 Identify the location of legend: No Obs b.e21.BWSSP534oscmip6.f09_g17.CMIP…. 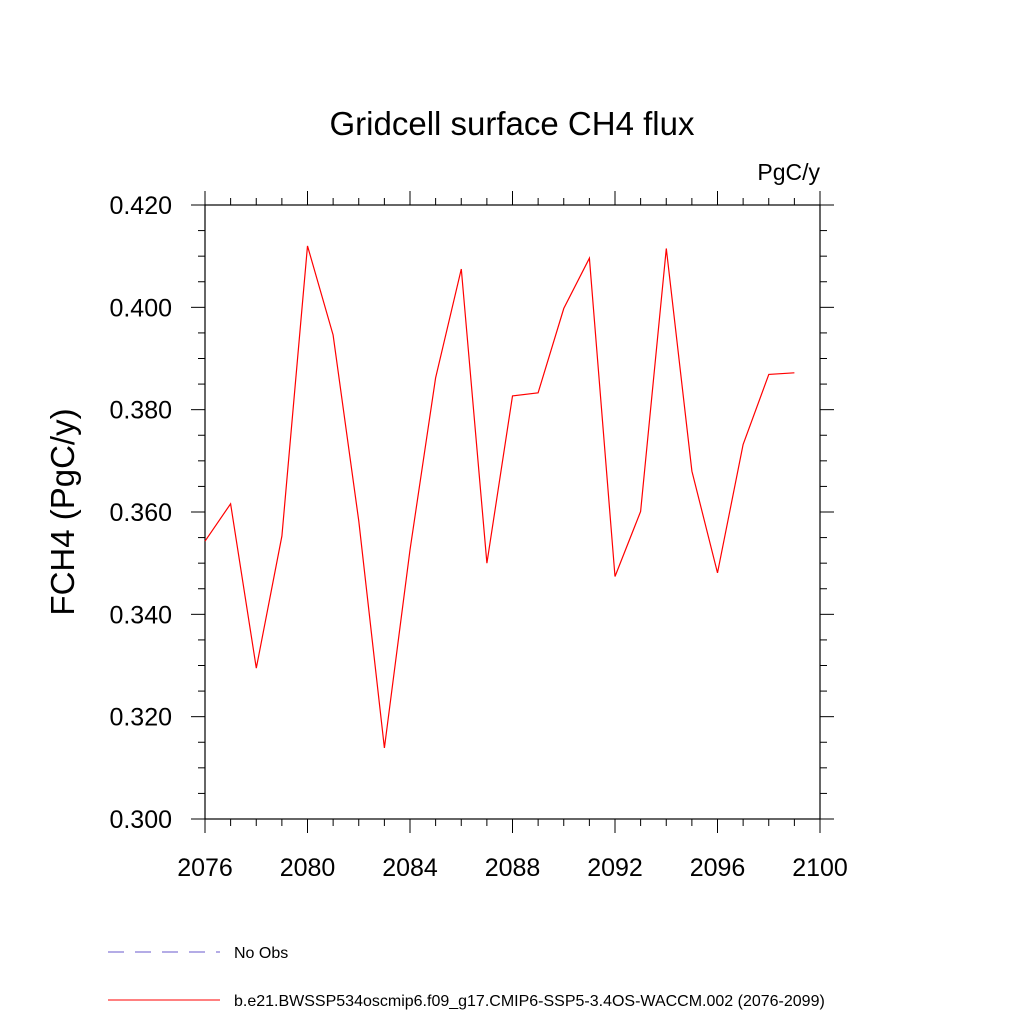
(466, 977).